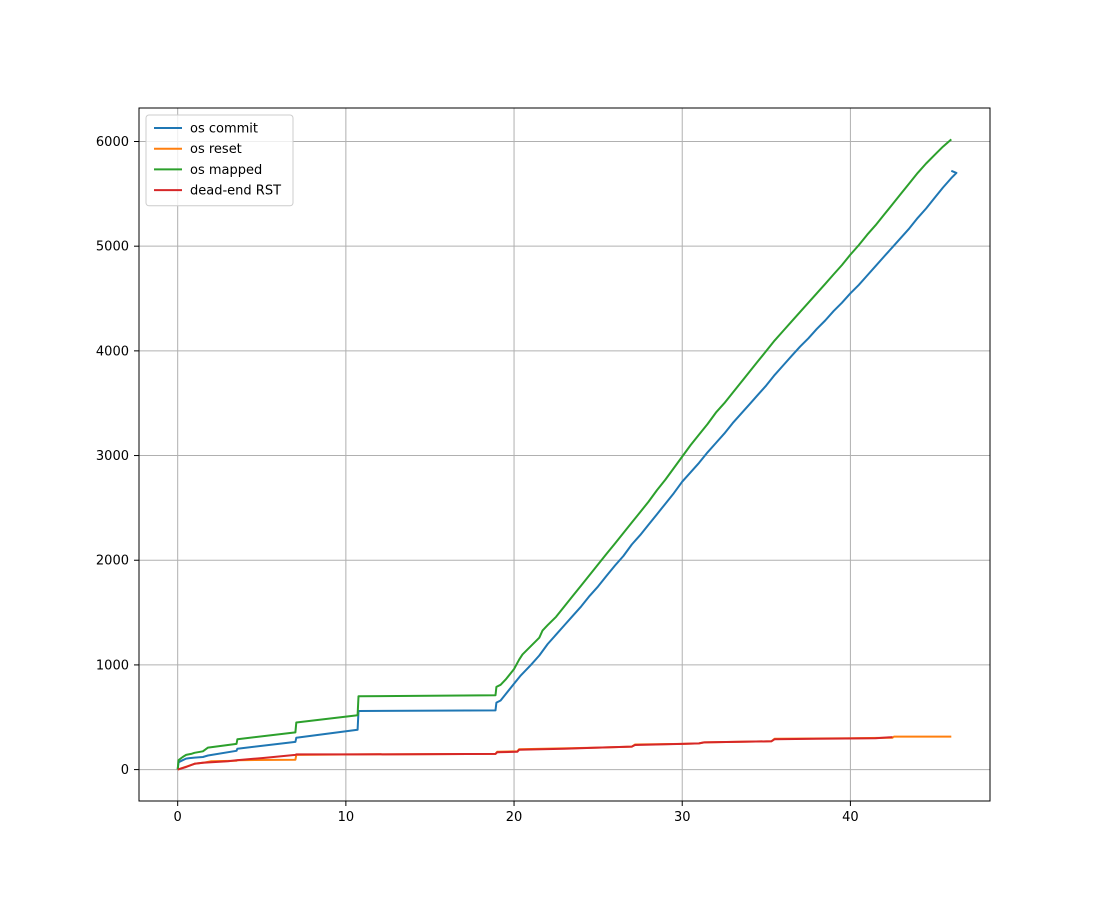  Describe the element at coordinates (535, 753) in the screenshot. I see `series-line-dead-end-rst` at that location.